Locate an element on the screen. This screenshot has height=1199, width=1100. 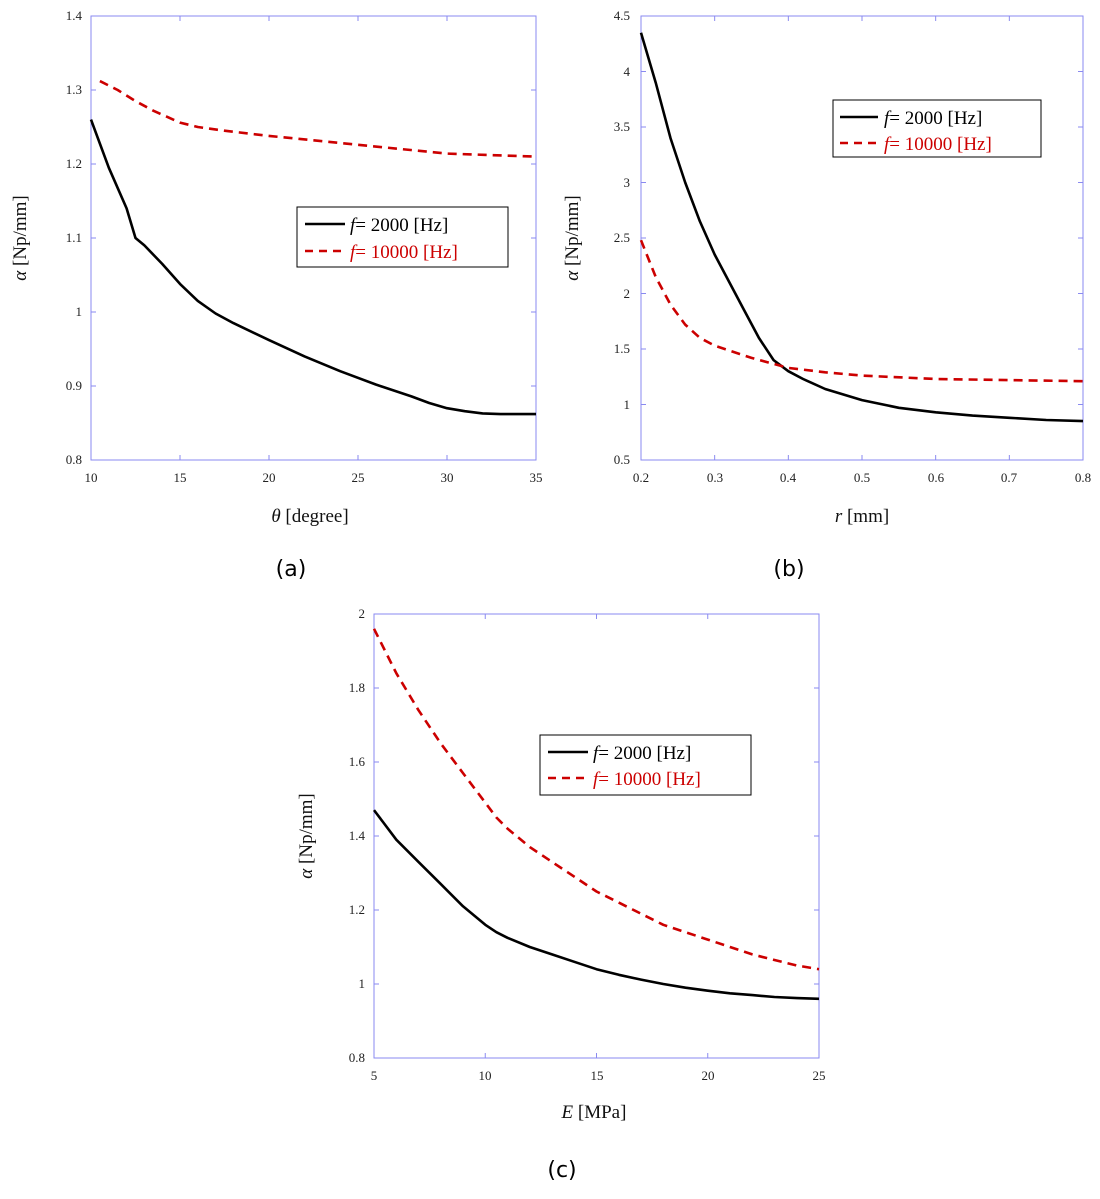
chart-b-legend-label-10000-text: = 10000 [Hz] is located at coordinates (940, 144).